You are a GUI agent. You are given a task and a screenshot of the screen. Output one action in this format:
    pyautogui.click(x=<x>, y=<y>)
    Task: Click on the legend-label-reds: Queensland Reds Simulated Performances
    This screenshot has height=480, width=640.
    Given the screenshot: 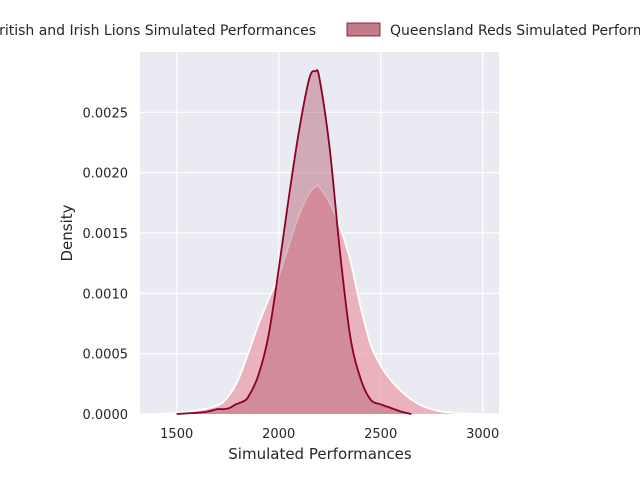 What is the action you would take?
    pyautogui.click(x=515, y=31)
    